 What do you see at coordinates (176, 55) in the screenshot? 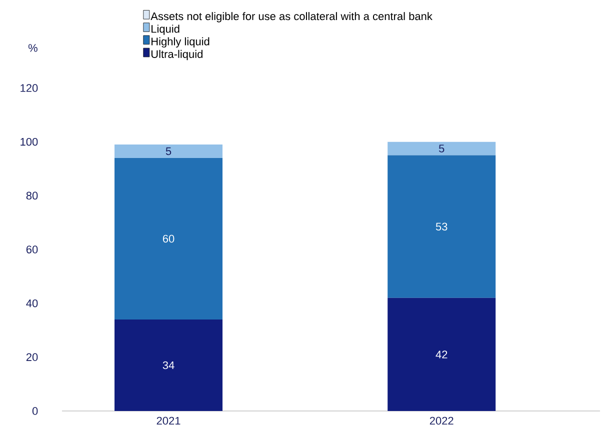
I see `legend-label: Ultra-liquid` at bounding box center [176, 55].